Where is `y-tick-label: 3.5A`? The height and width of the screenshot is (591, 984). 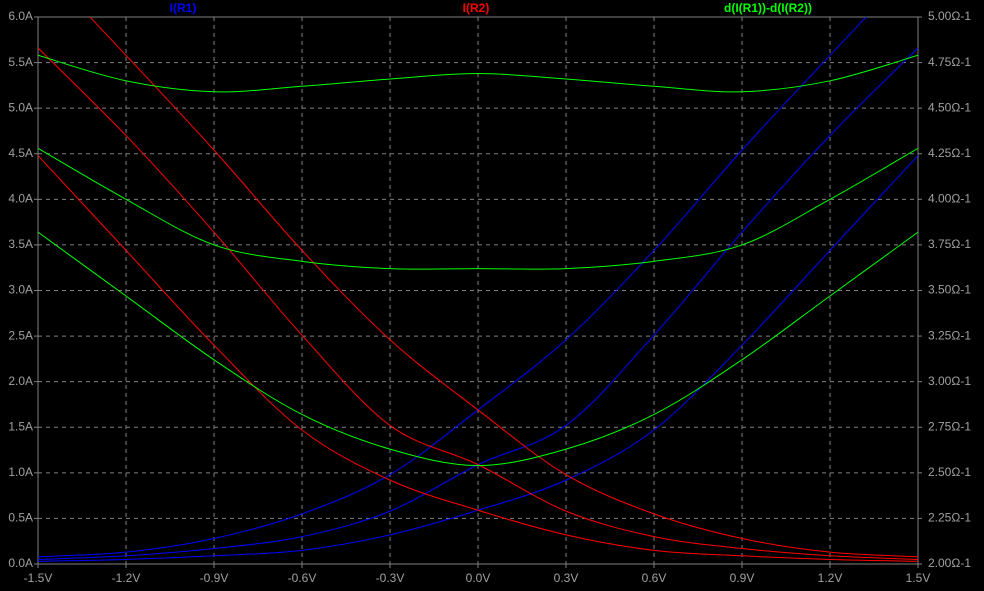 y-tick-label: 3.5A is located at coordinates (20, 244).